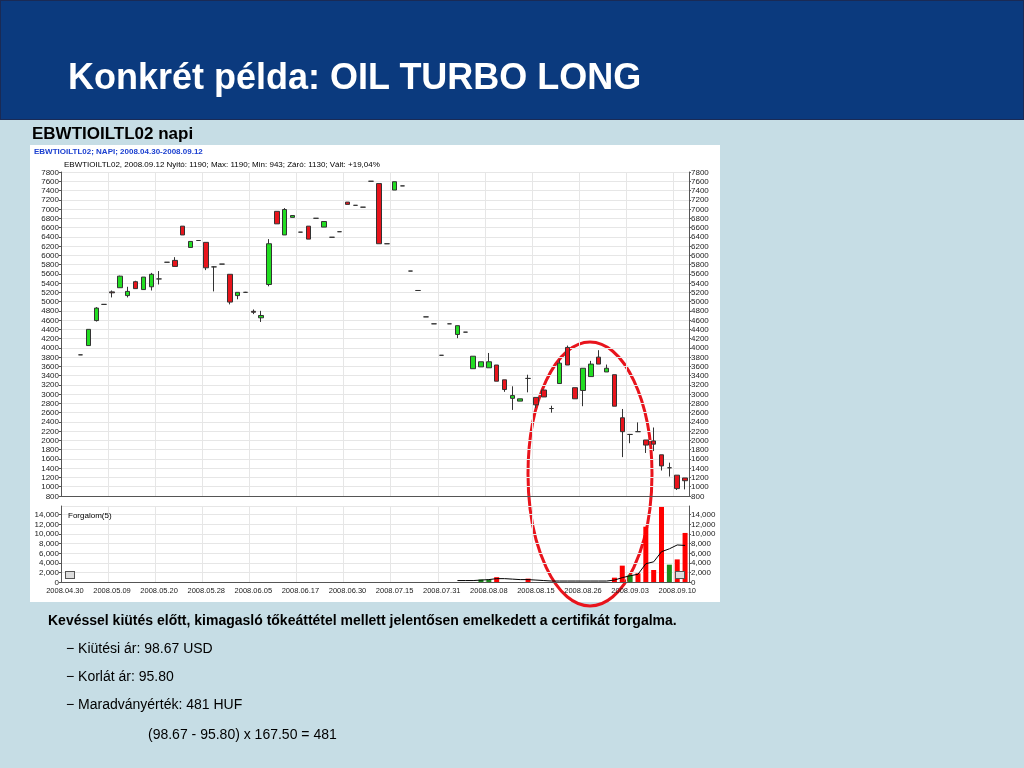 The width and height of the screenshot is (1024, 768). I want to click on y2-tick-label: 7400, so click(700, 191).